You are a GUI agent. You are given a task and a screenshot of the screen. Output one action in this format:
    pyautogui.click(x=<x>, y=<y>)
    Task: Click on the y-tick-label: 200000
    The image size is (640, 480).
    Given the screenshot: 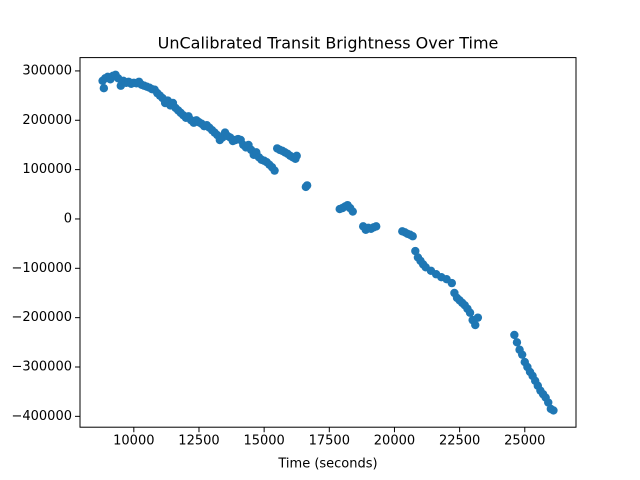 What is the action you would take?
    pyautogui.click(x=47, y=120)
    